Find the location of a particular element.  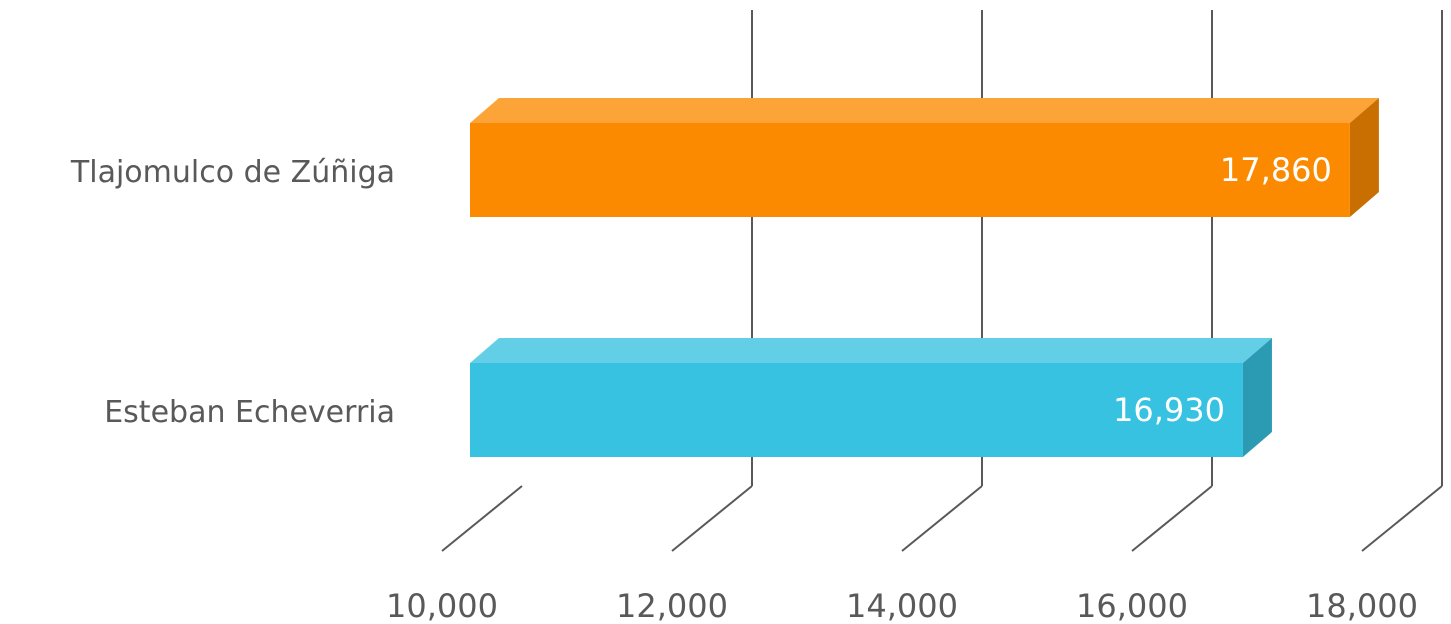

bar-0: 17,860 is located at coordinates (924, 157).